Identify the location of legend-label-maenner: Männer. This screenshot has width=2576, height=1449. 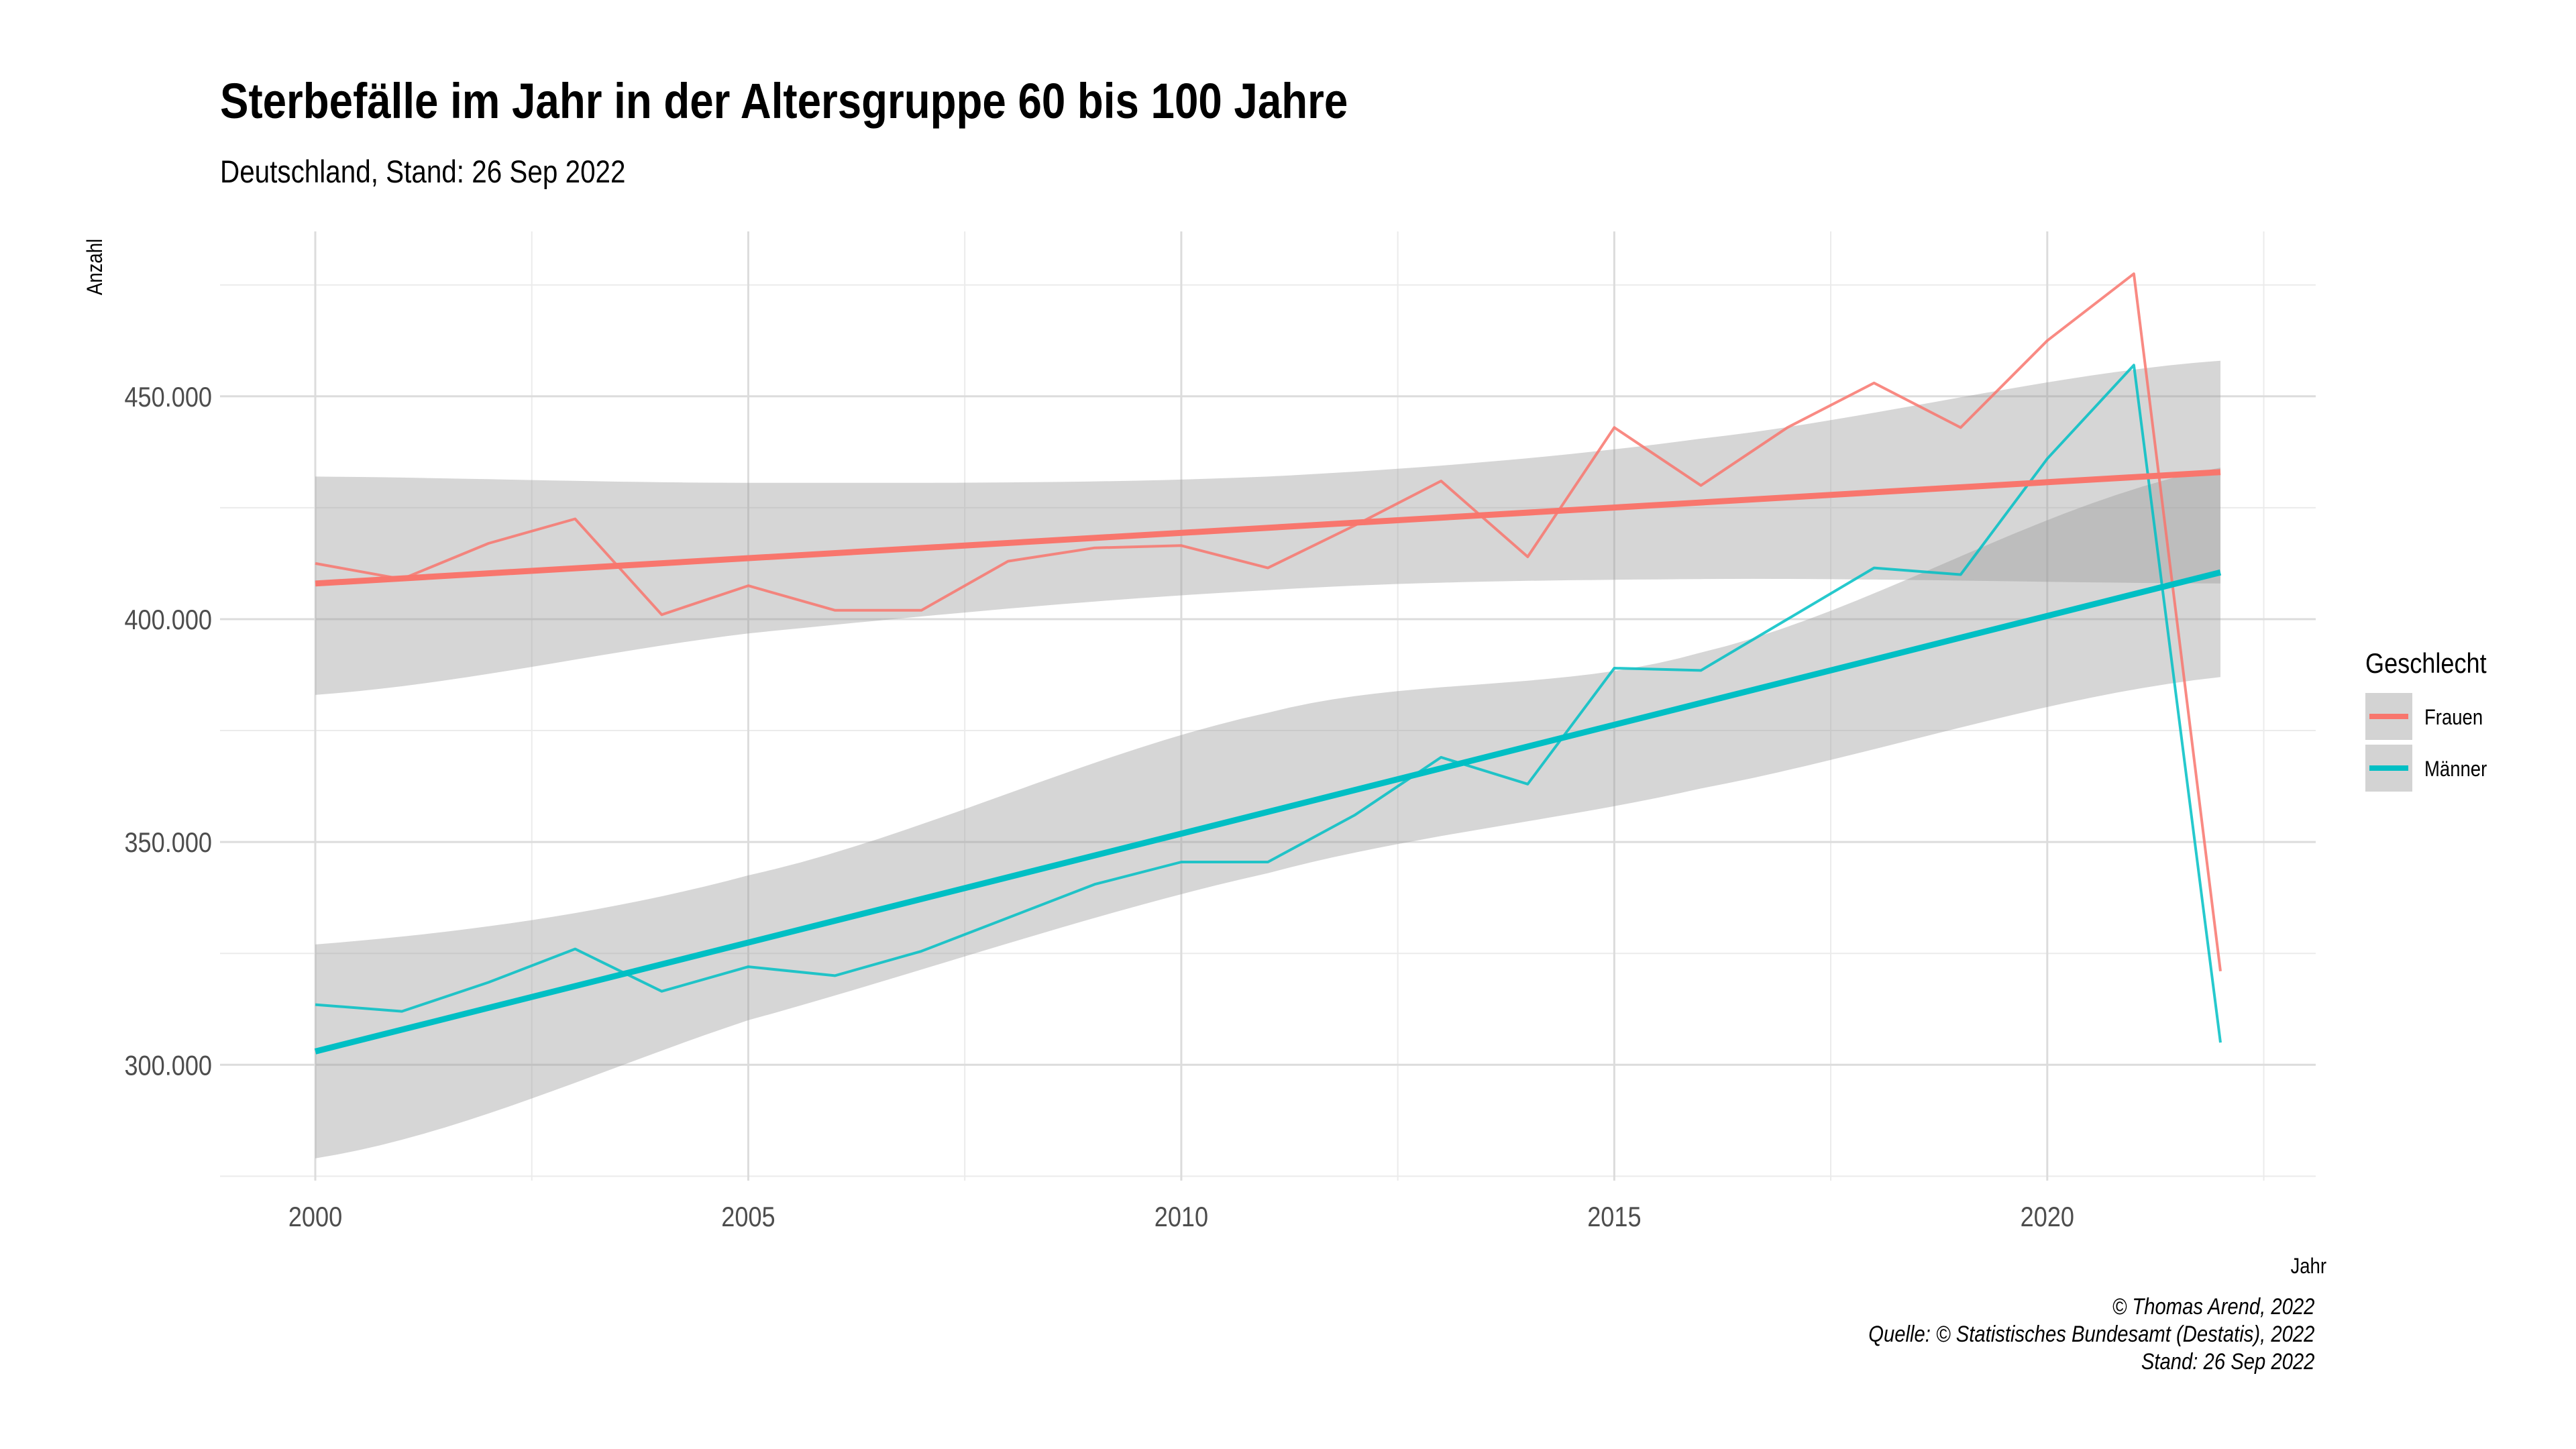
(2455, 769).